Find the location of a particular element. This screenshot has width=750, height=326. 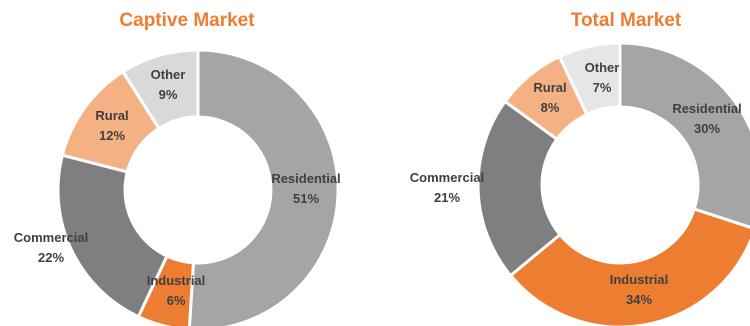

slice-value-label: 34% is located at coordinates (639, 299).